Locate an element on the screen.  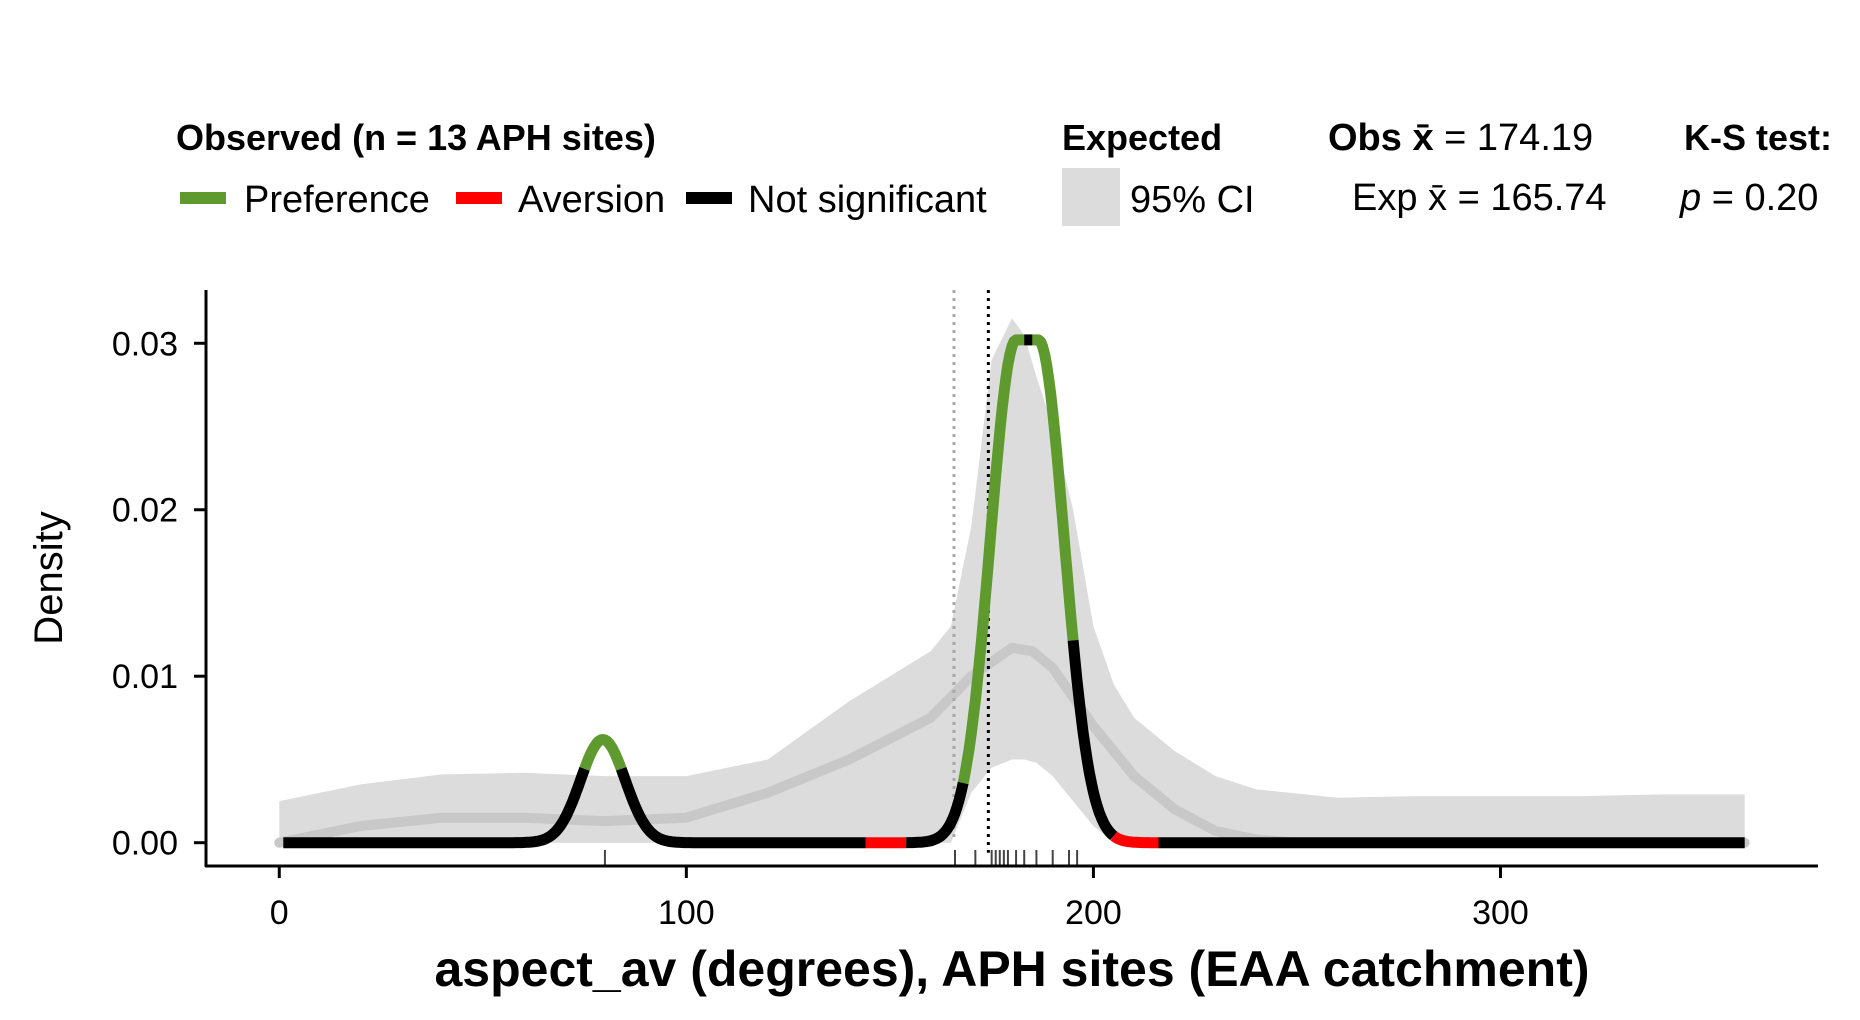
legend-observed-title: Observed (n = 13 APH sites) is located at coordinates (416, 137).